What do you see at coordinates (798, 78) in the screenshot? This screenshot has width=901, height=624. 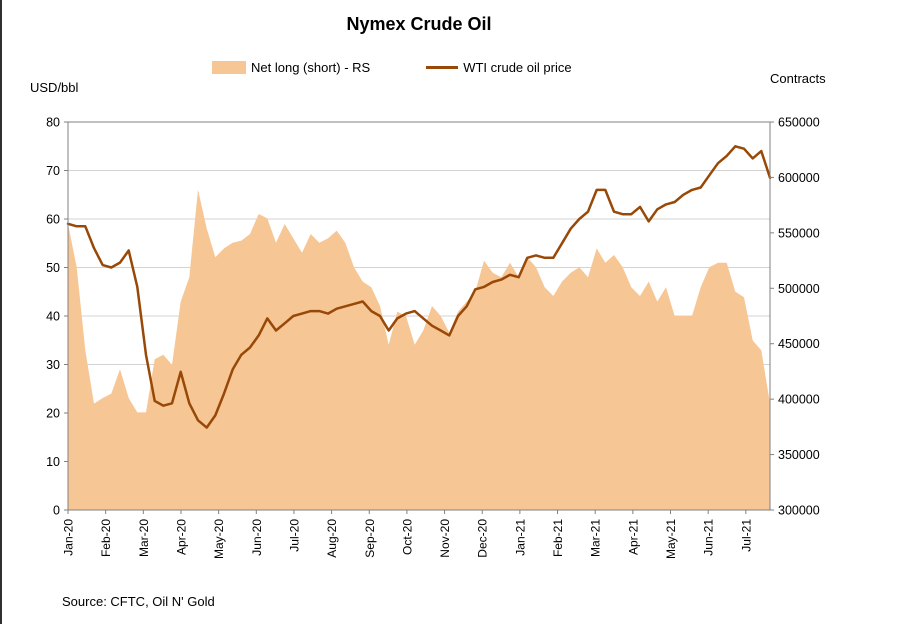 I see `right-axis-unit-label: Contracts` at bounding box center [798, 78].